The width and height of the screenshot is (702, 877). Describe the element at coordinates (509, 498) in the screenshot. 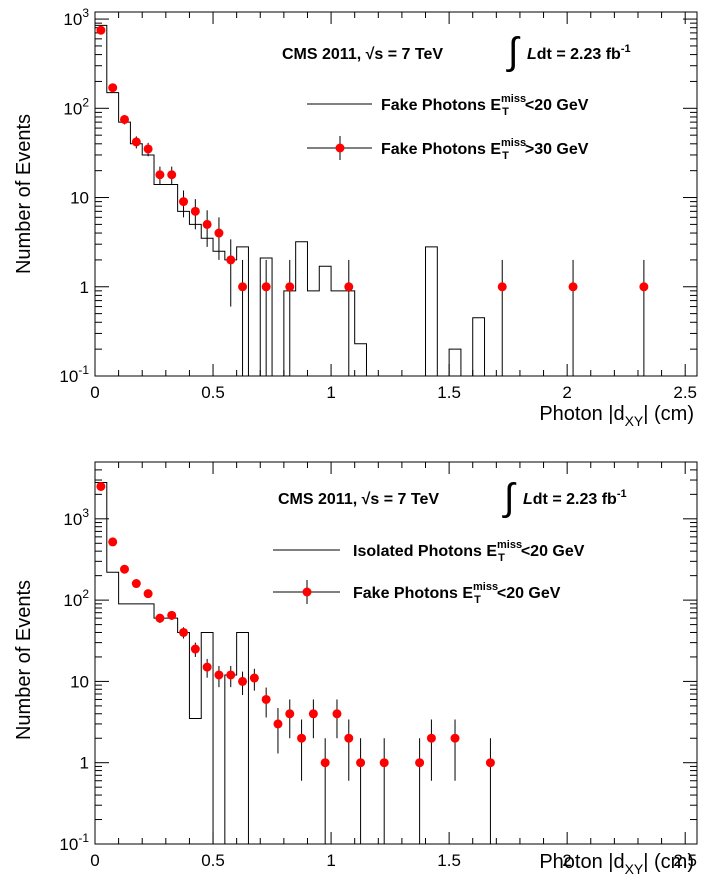

I see `integral-sign-bottom: ∫` at that location.